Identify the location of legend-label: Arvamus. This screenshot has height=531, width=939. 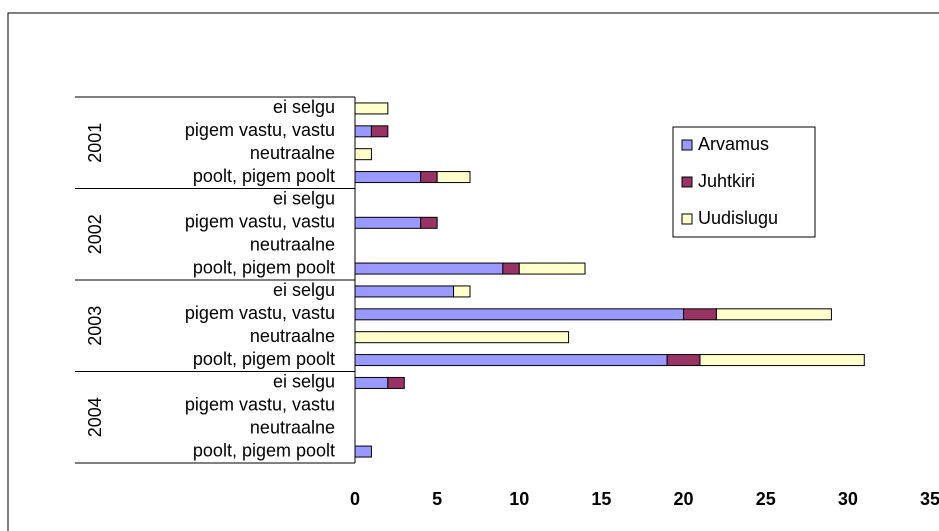
(733, 144).